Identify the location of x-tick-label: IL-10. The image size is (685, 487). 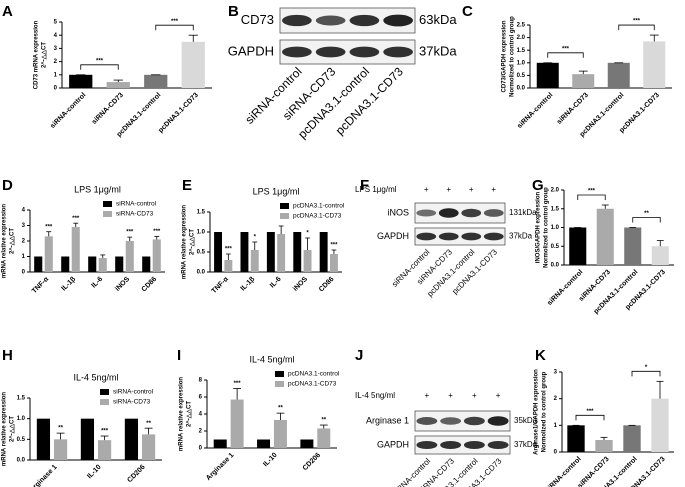
(94, 472).